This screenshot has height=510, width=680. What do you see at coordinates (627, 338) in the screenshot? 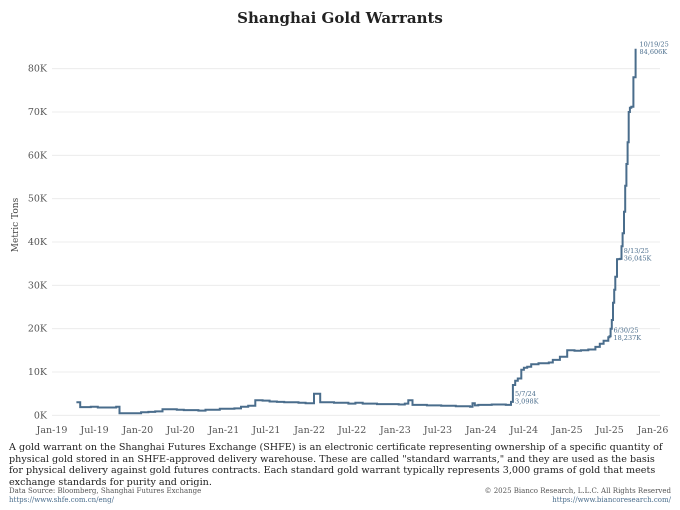
I see `annotation-value: 18,237K` at bounding box center [627, 338].